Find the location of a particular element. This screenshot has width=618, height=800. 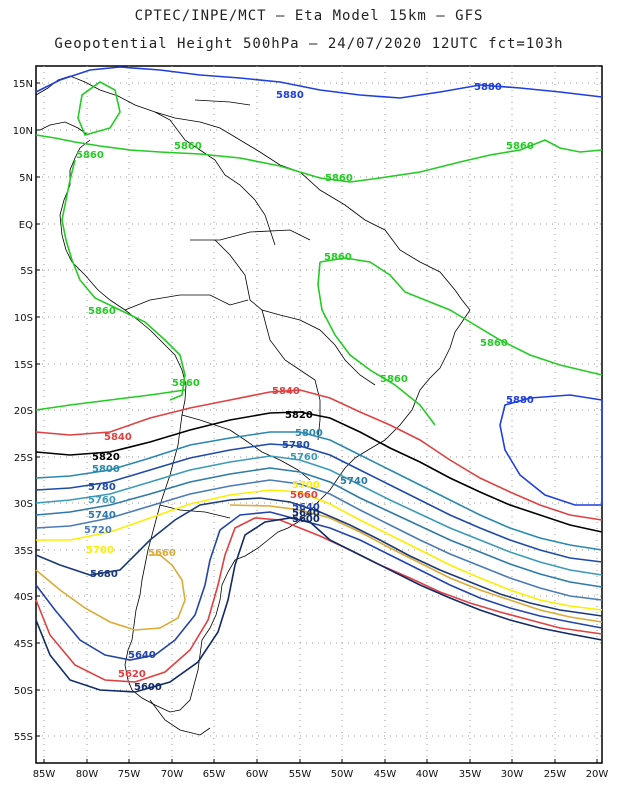

lat-label: 30S is located at coordinates (23, 504).